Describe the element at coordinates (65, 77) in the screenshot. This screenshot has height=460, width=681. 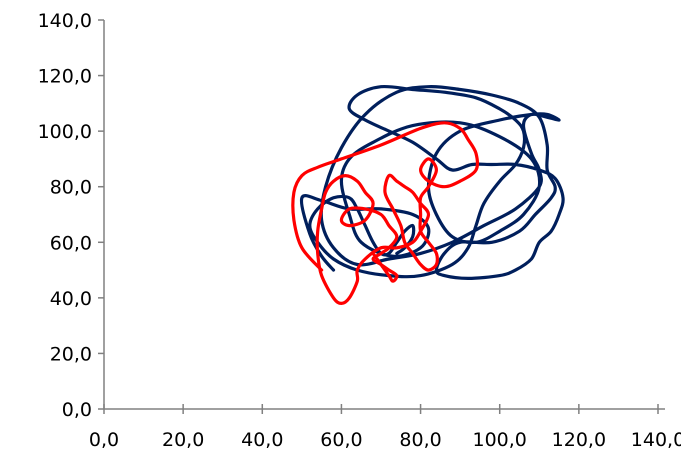
I see `y-tick-label: 120,0` at that location.